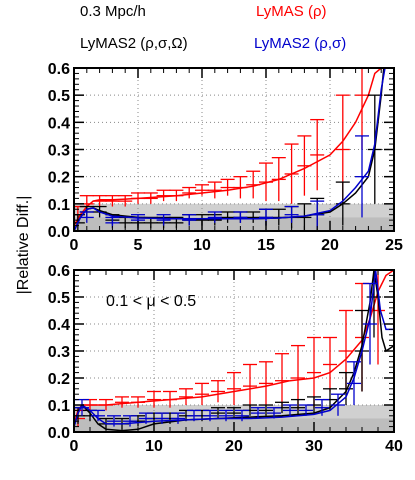  What do you see at coordinates (134, 43) in the screenshot?
I see `legend-entry-lymas2-rho-sigma-omega: LyMAS2 (ρ,σ,Ω)` at bounding box center [134, 43].